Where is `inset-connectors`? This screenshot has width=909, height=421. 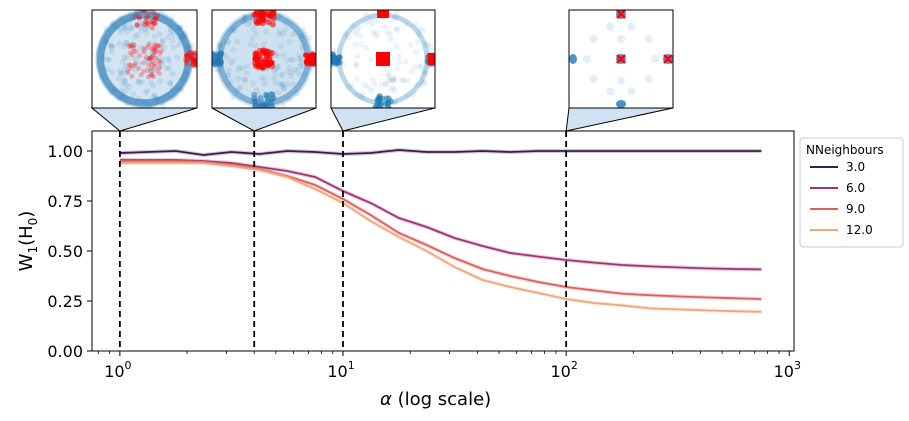
inset-connectors is located at coordinates (382, 119).